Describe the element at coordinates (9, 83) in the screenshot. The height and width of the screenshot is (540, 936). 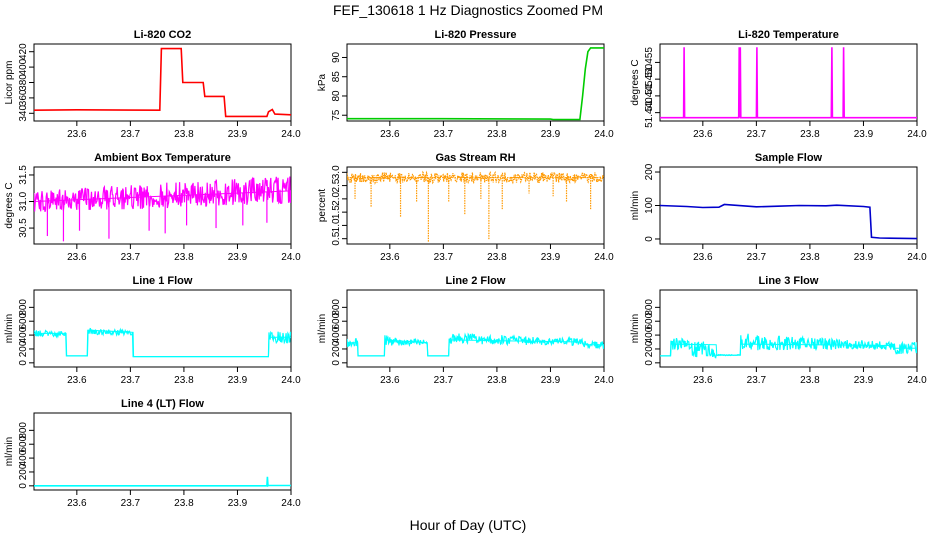
I see `y-axis-label: Licor ppm` at that location.